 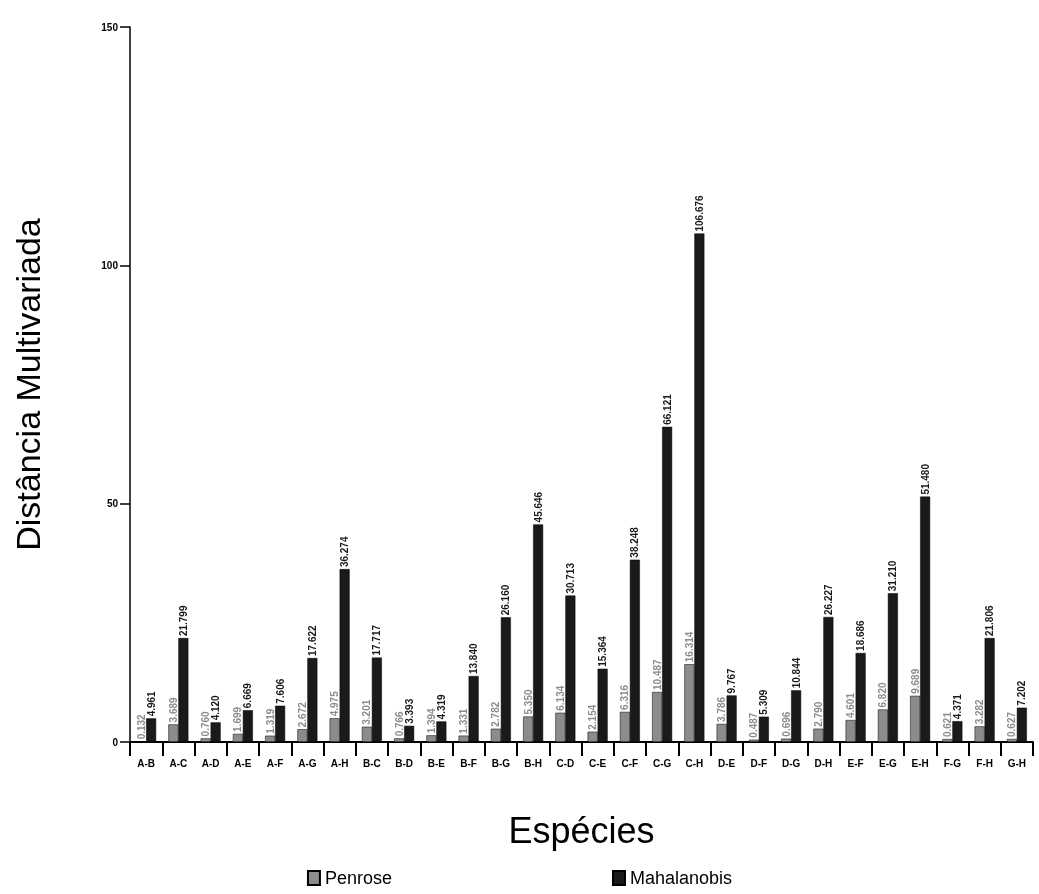 What do you see at coordinates (377, 640) in the screenshot?
I see `data-label: 17.717` at bounding box center [377, 640].